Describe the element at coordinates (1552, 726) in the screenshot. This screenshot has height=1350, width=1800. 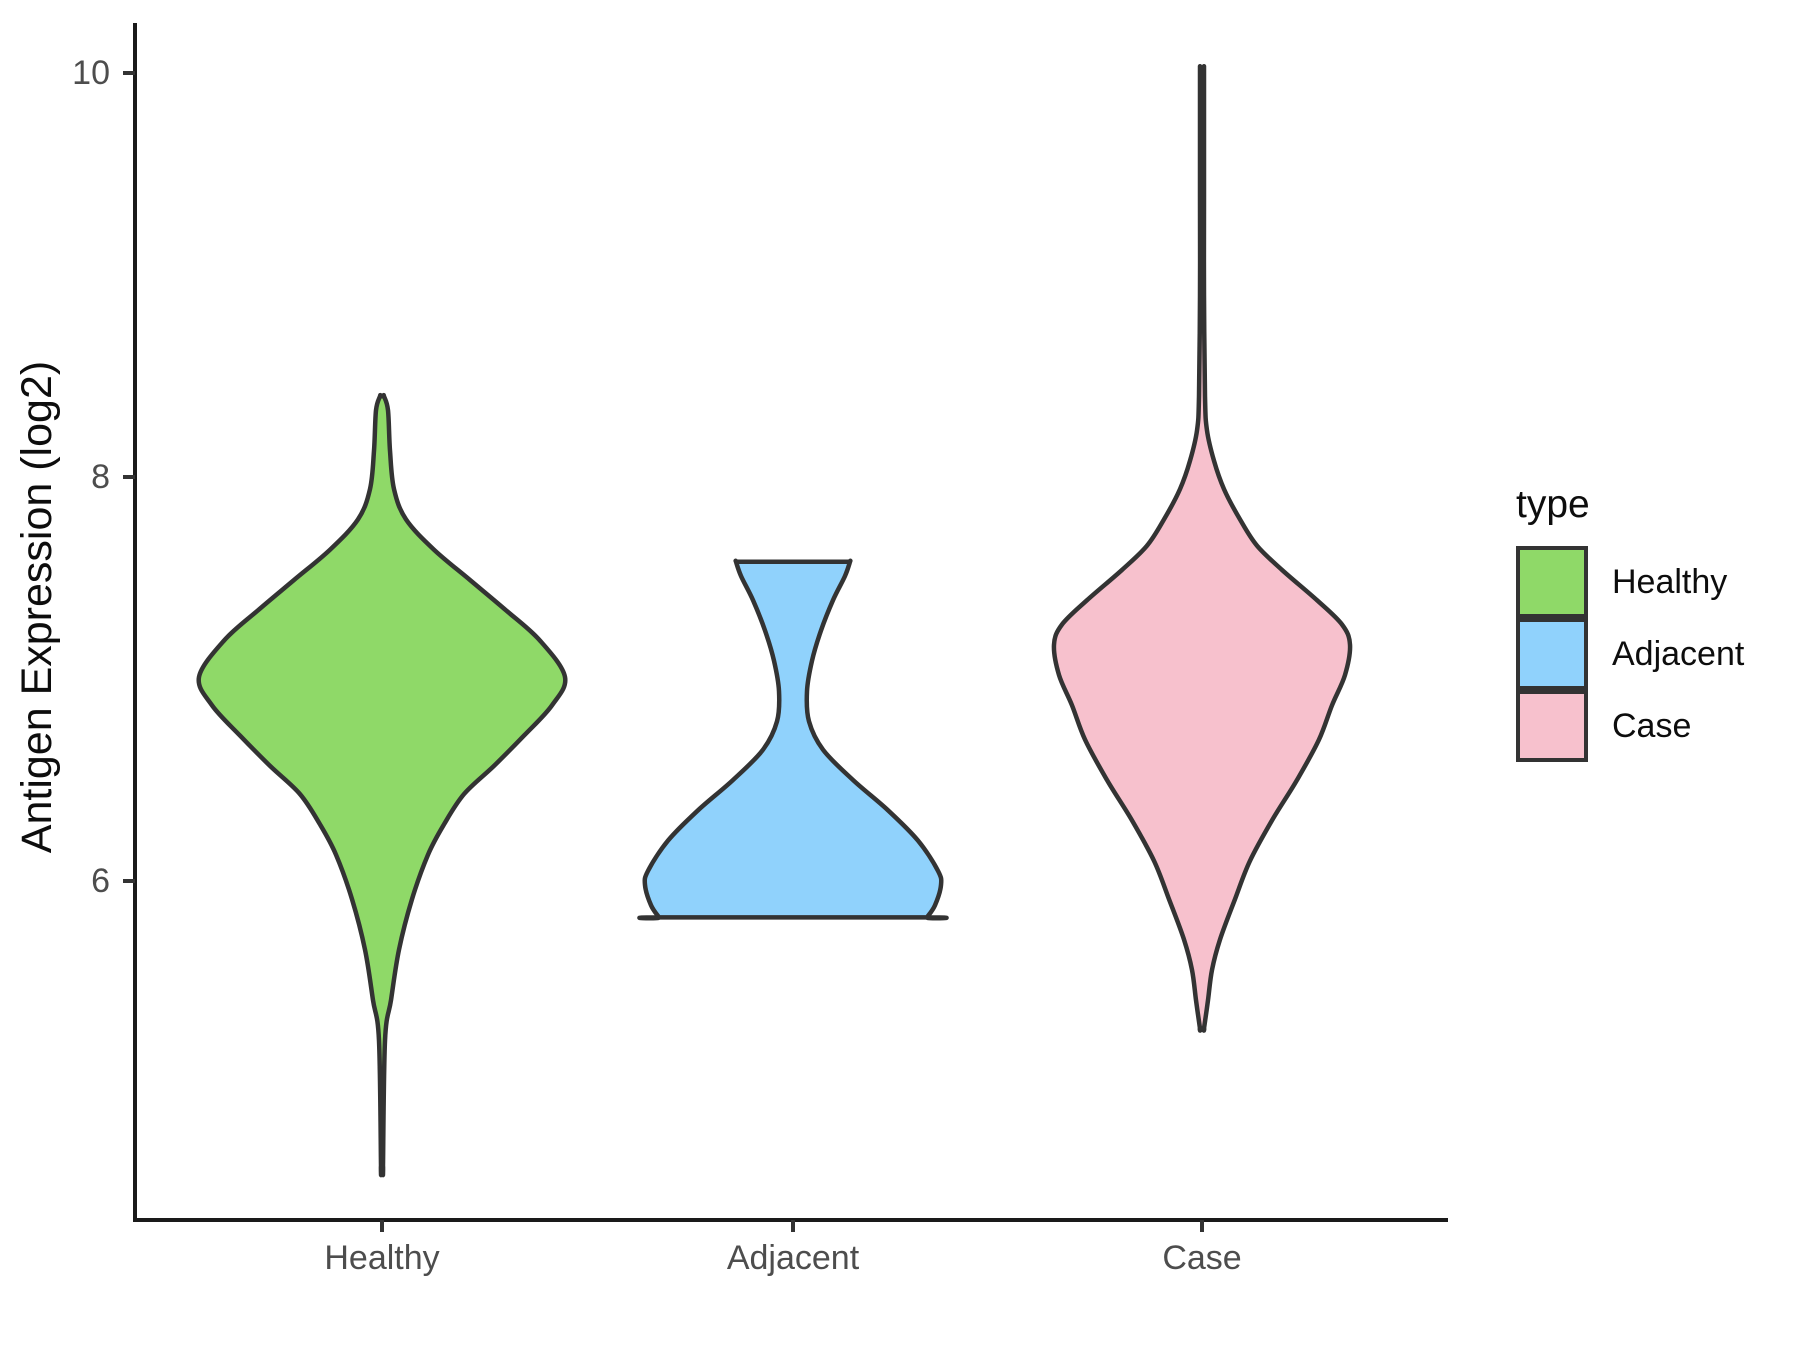
I see `legend-key-case` at that location.